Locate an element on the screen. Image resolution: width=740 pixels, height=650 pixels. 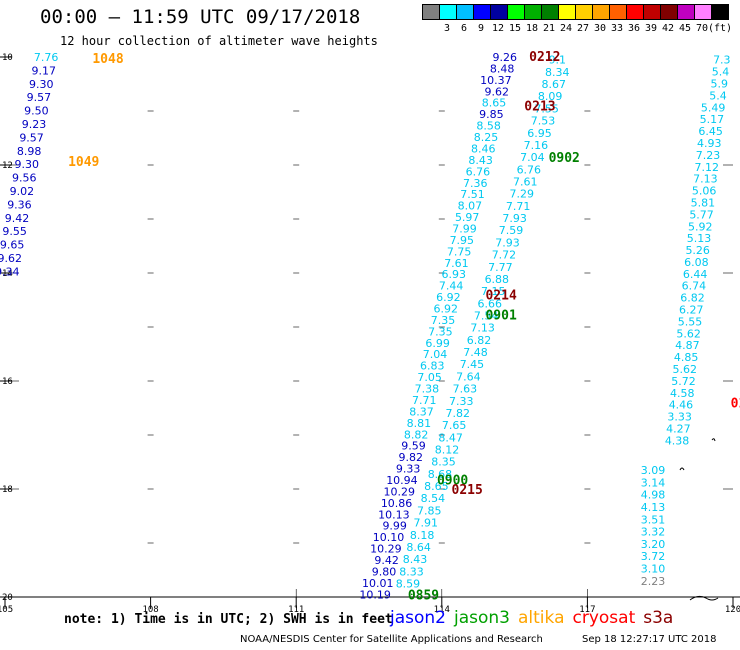
wave-height-value: 5.26 is located at coordinates (697, 250).